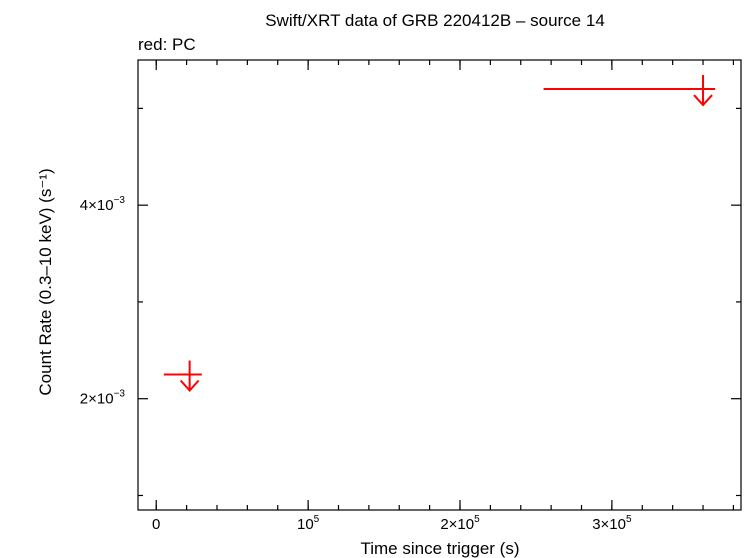 The height and width of the screenshot is (558, 746). Describe the element at coordinates (460, 523) in the screenshot. I see `x-tick-label: 2×10⁵` at that location.